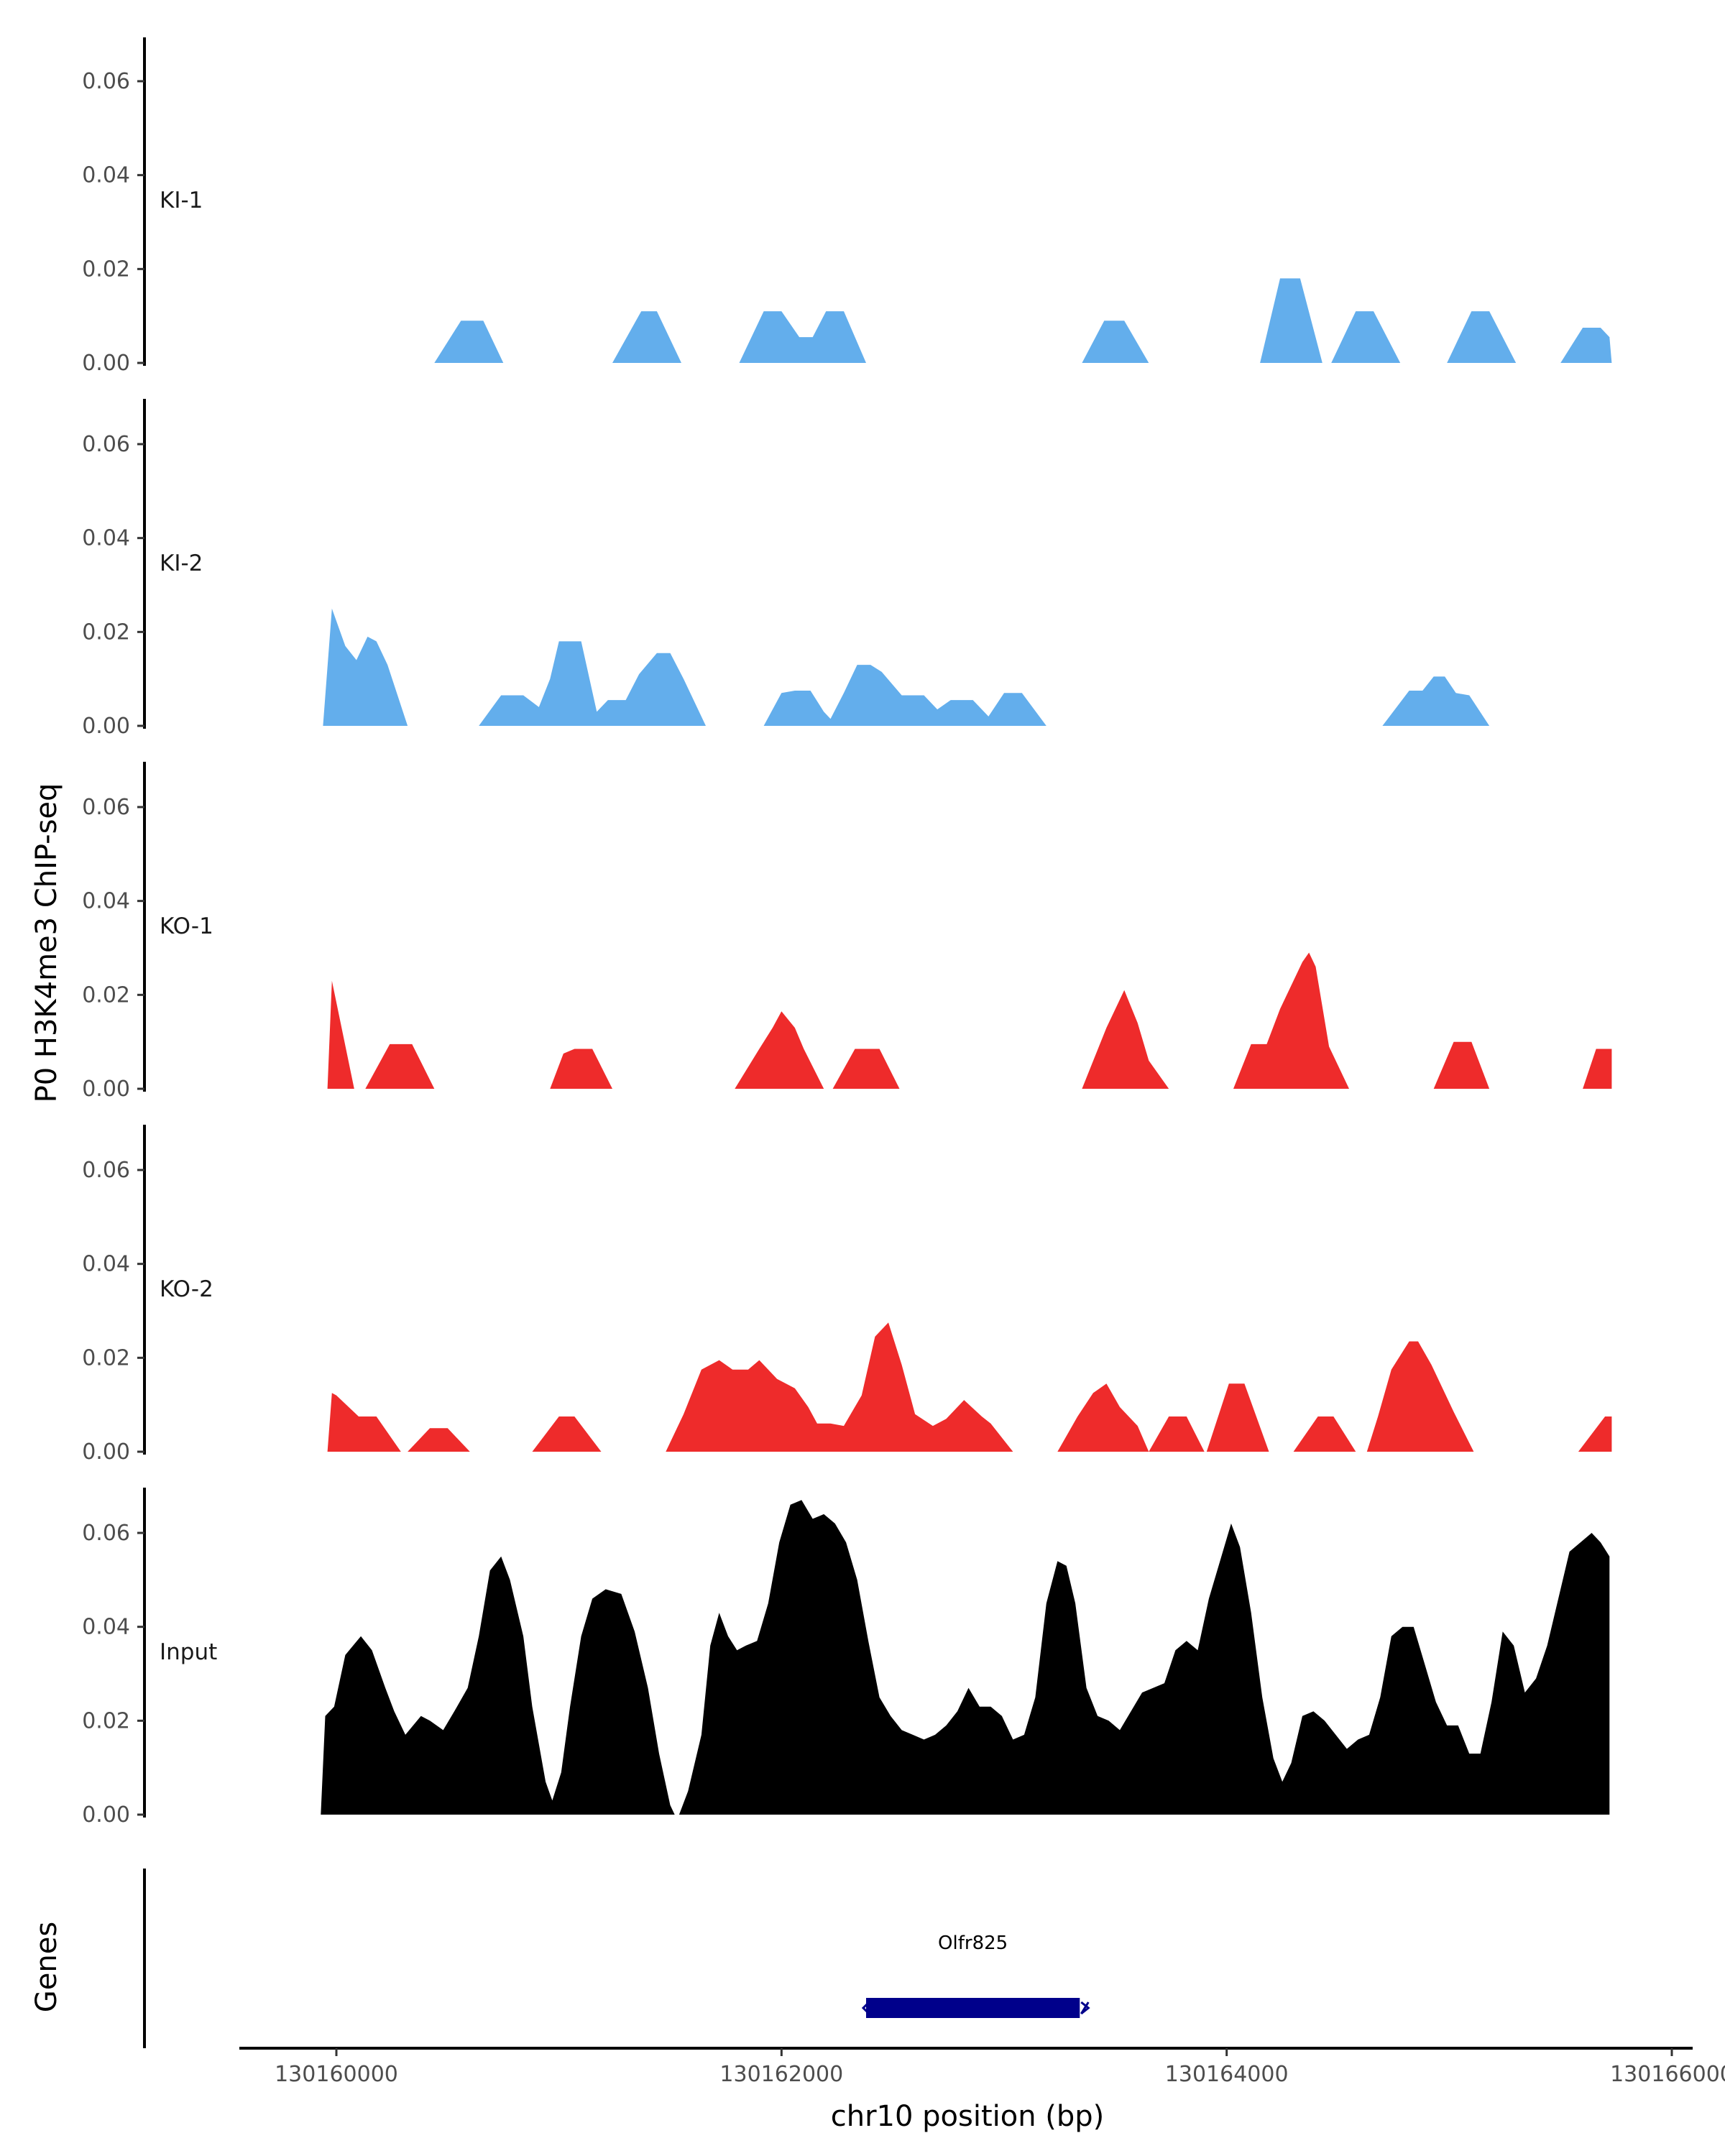  Describe the element at coordinates (188, 1652) in the screenshot. I see `track-label: Input` at that location.